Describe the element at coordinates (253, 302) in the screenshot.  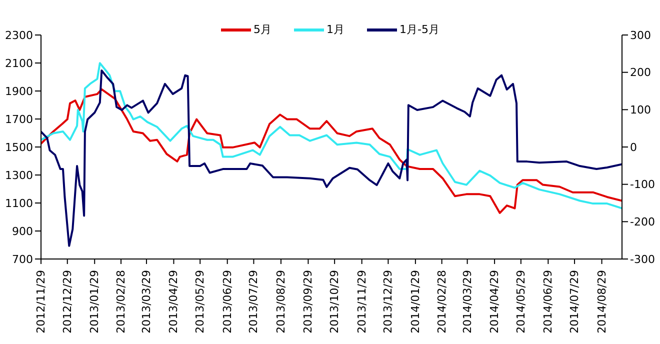
I see `x-tick-label: 2013/07/29` at that location.